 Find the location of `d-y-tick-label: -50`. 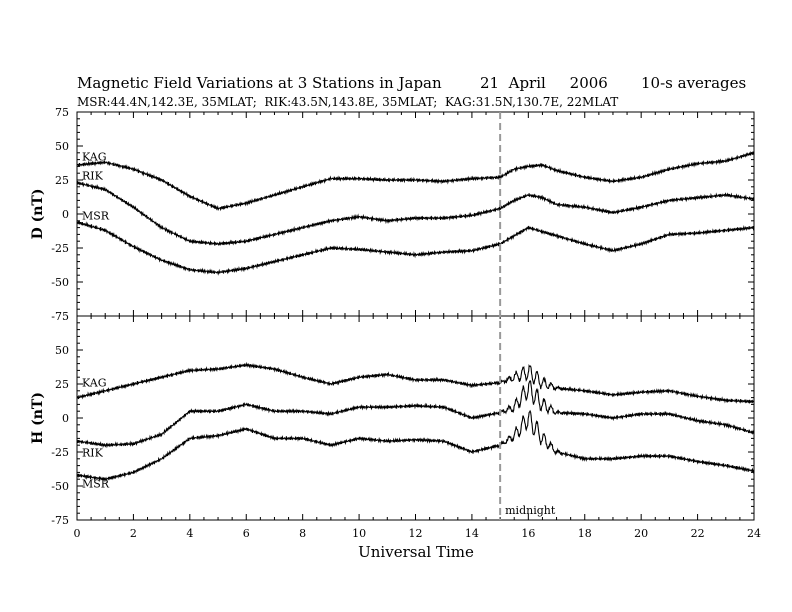

d-y-tick-label: -50 is located at coordinates (60, 282).